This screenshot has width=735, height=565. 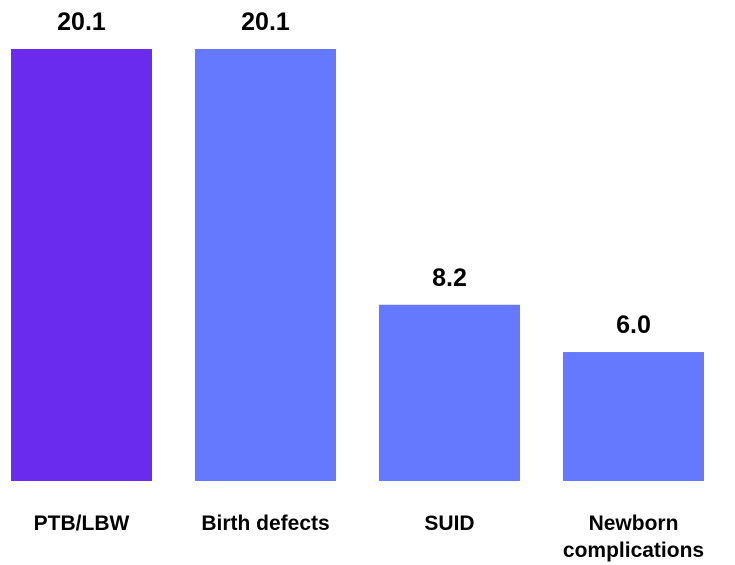 I want to click on category-label-newborn-complications: Newborn complications, so click(x=633, y=537).